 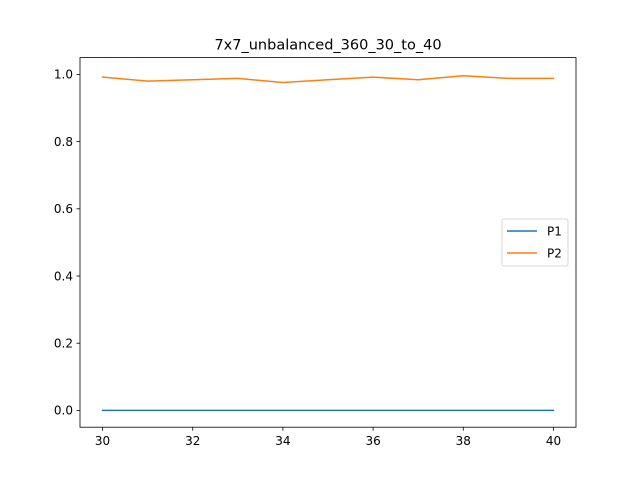 What do you see at coordinates (63, 344) in the screenshot?
I see `y-tick-label: 0.2` at bounding box center [63, 344].